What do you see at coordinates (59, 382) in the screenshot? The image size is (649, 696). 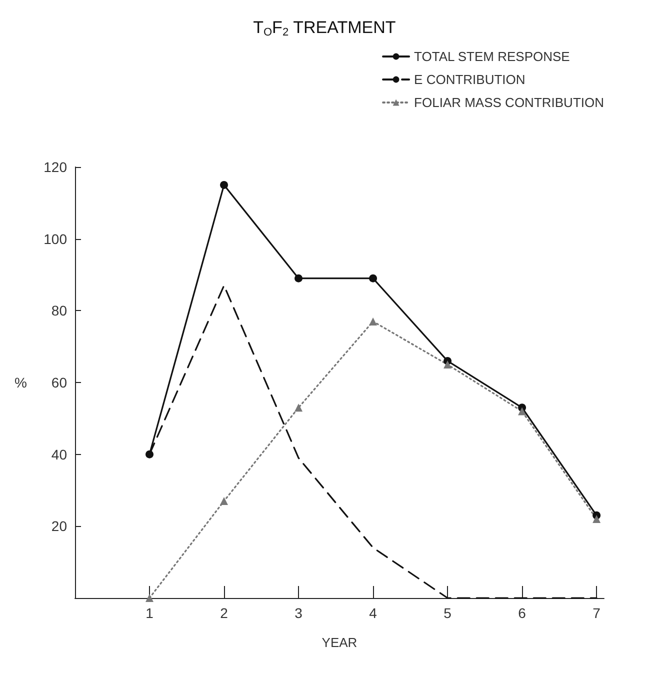 I see `y-tick-label: 60` at bounding box center [59, 382].